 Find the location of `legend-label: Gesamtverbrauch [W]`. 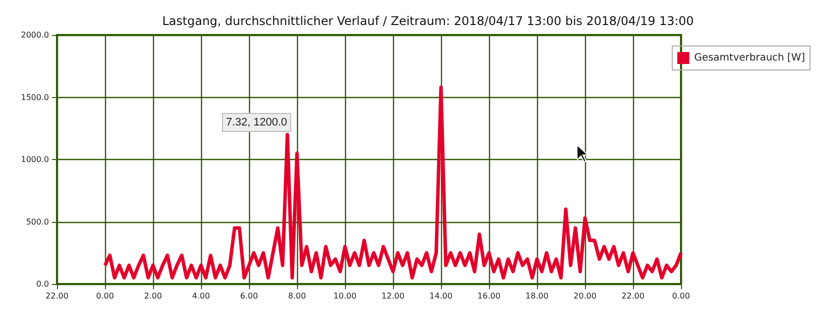

legend-label: Gesamtverbrauch [W] is located at coordinates (750, 58).